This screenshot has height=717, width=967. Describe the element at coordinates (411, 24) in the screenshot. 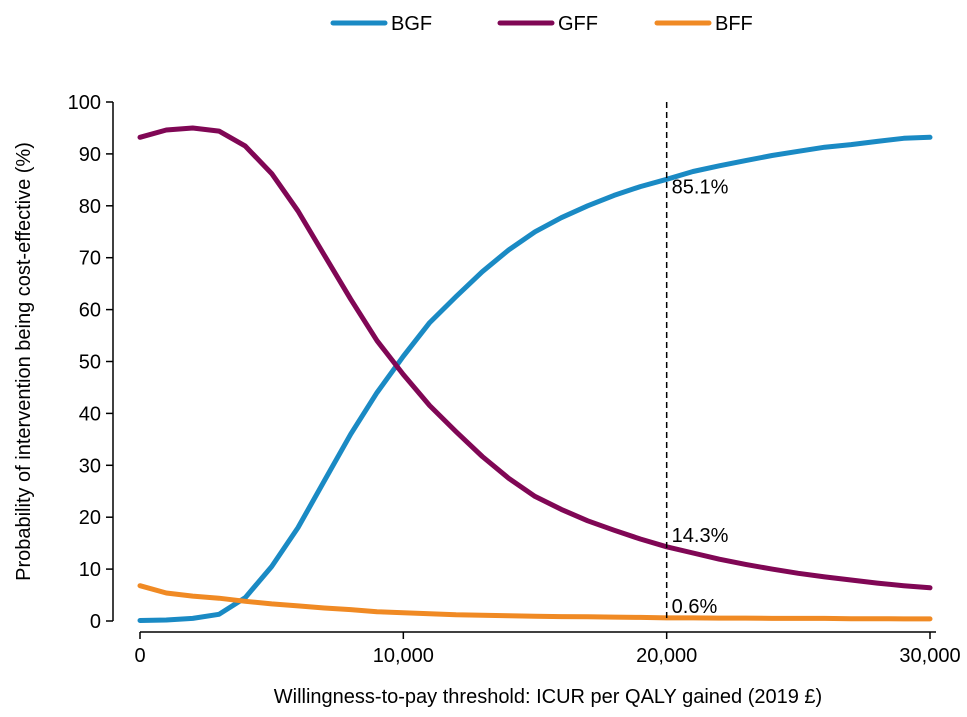

I see `legend-label-bgf: BGF` at that location.